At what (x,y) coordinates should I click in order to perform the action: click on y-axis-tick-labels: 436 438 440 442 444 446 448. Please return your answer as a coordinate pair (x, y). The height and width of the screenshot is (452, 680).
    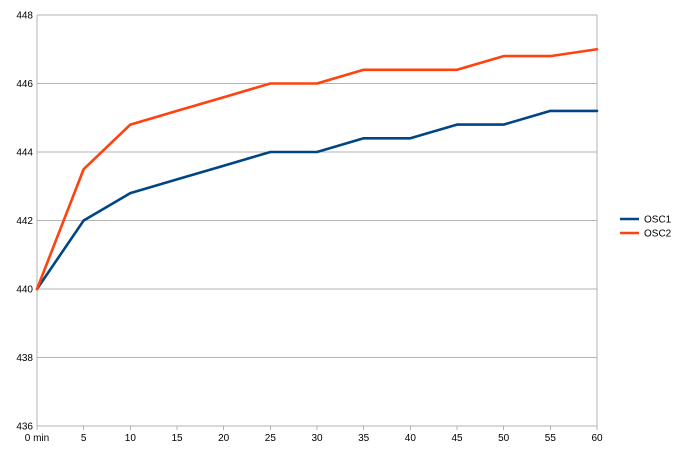
    Looking at the image, I should click on (24, 222).